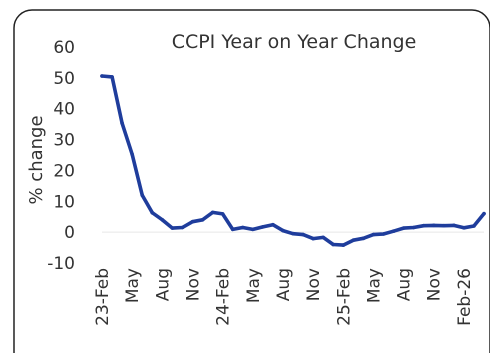 The image size is (490, 357). What do you see at coordinates (344, 297) in the screenshot?
I see `x-tick-label: 25-Feb` at bounding box center [344, 297].